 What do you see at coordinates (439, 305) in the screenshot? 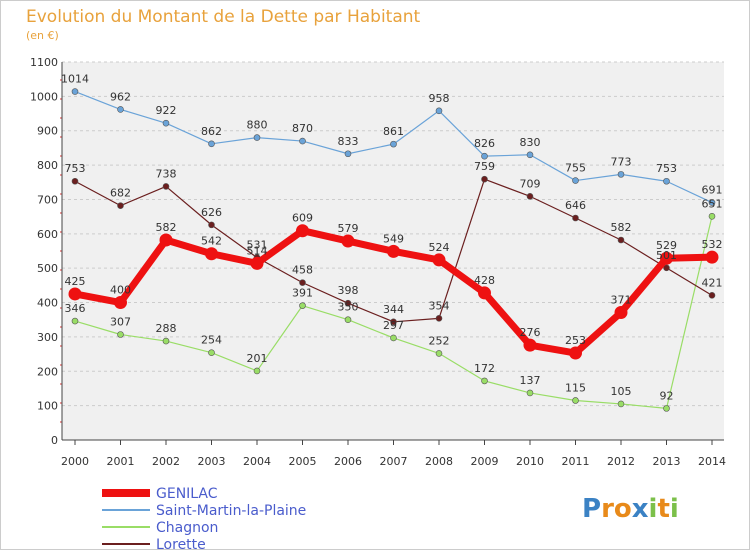
I see `data-label: 354` at bounding box center [439, 305].